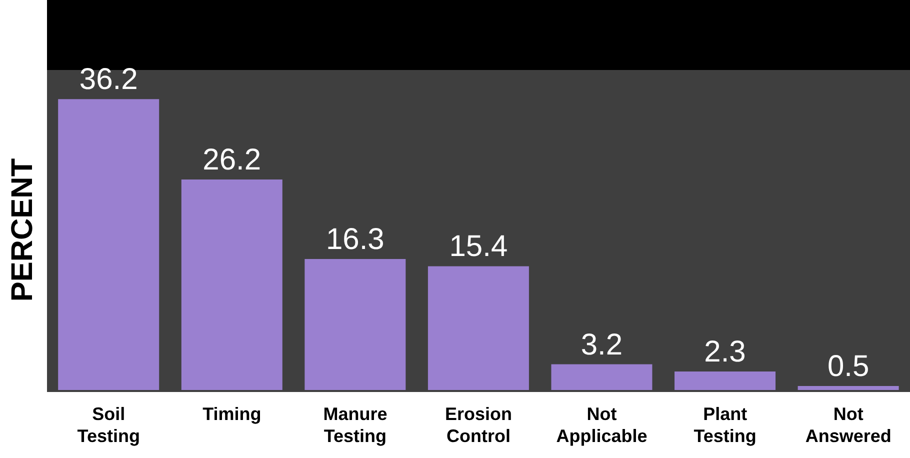 Image resolution: width=910 pixels, height=458 pixels. What do you see at coordinates (601, 345) in the screenshot?
I see `data-label: 3.2` at bounding box center [601, 345].